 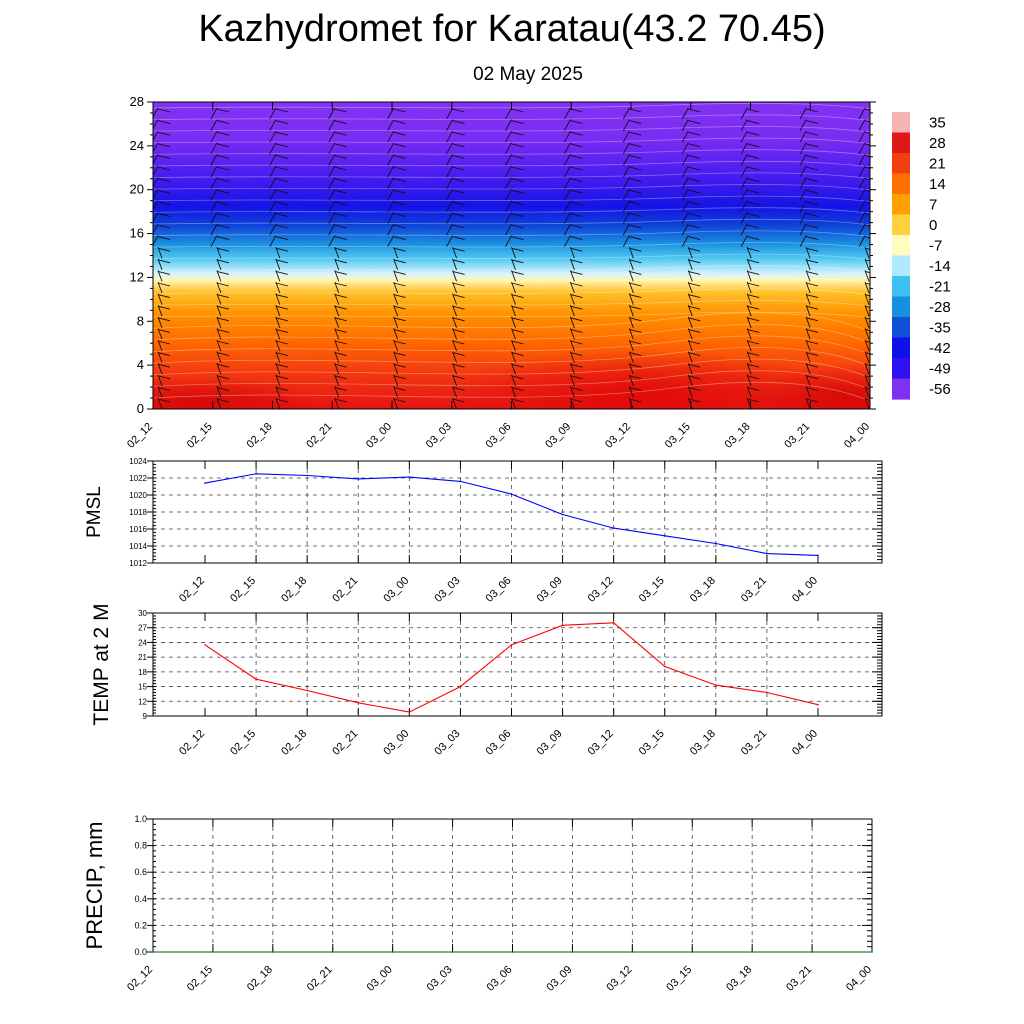 I want to click on x-tick-label: 03_18, so click(x=703, y=590).